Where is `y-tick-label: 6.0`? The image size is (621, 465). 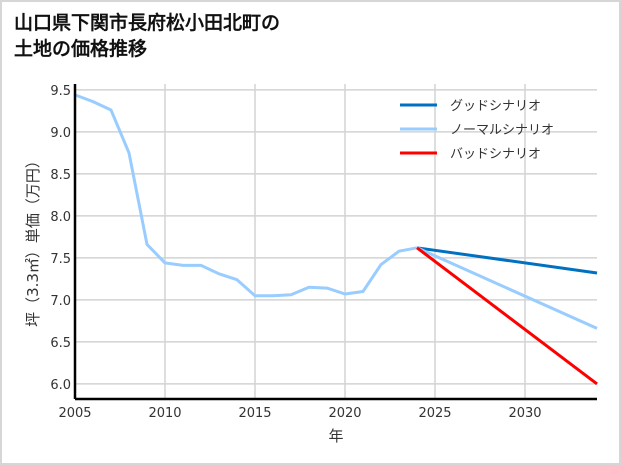
y-tick-label: 6.0 is located at coordinates (60, 385).